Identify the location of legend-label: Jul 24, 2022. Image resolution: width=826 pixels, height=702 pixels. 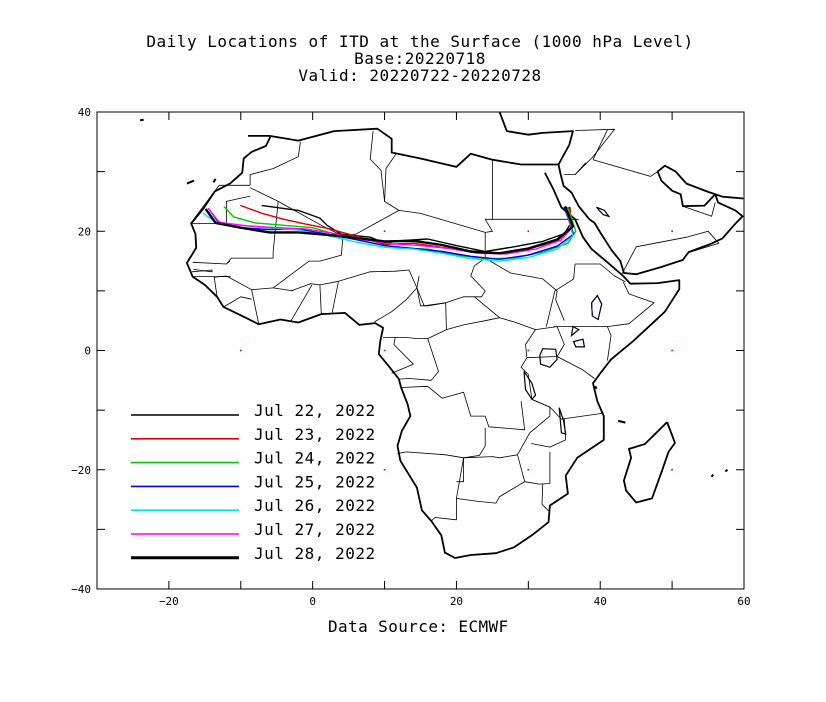
(315, 458).